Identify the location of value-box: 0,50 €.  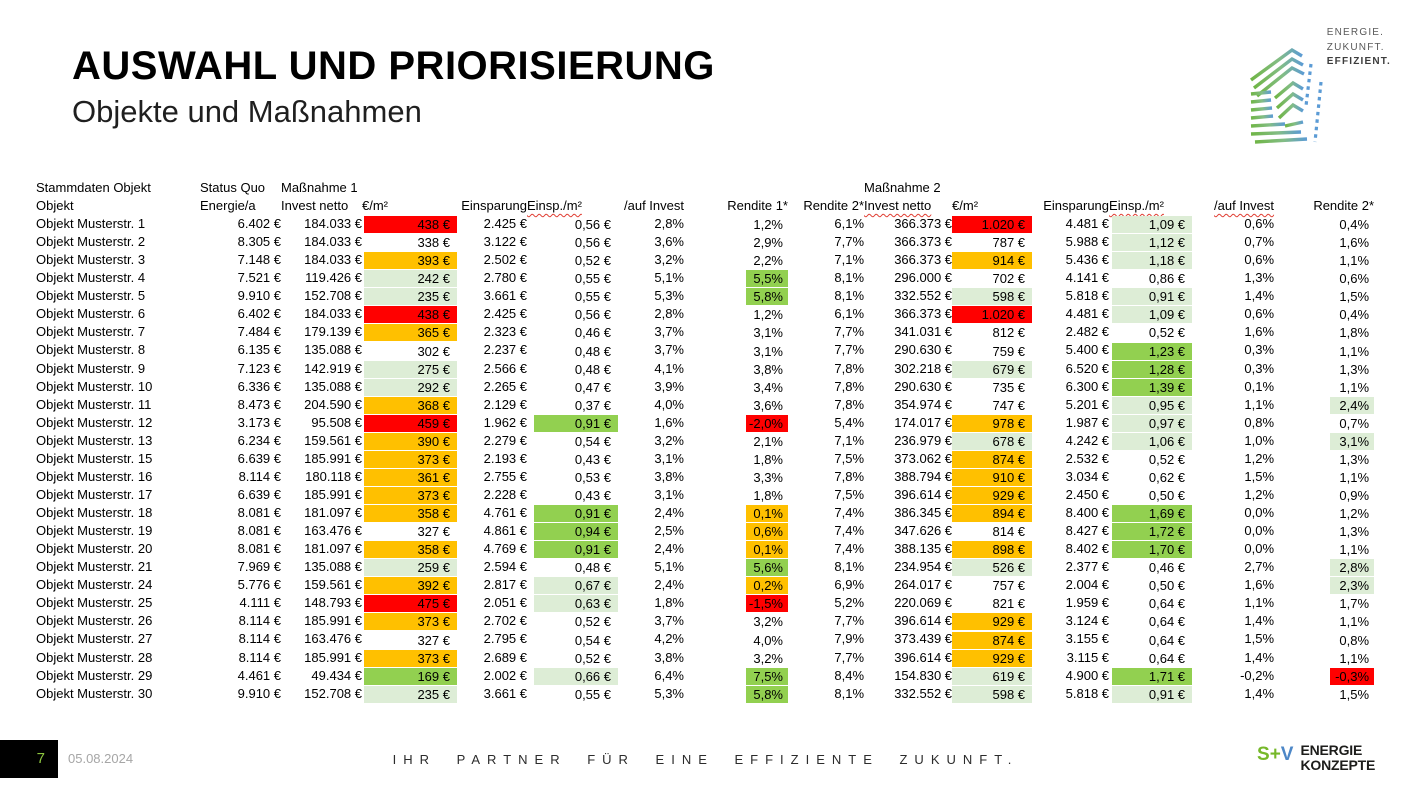
(1167, 586).